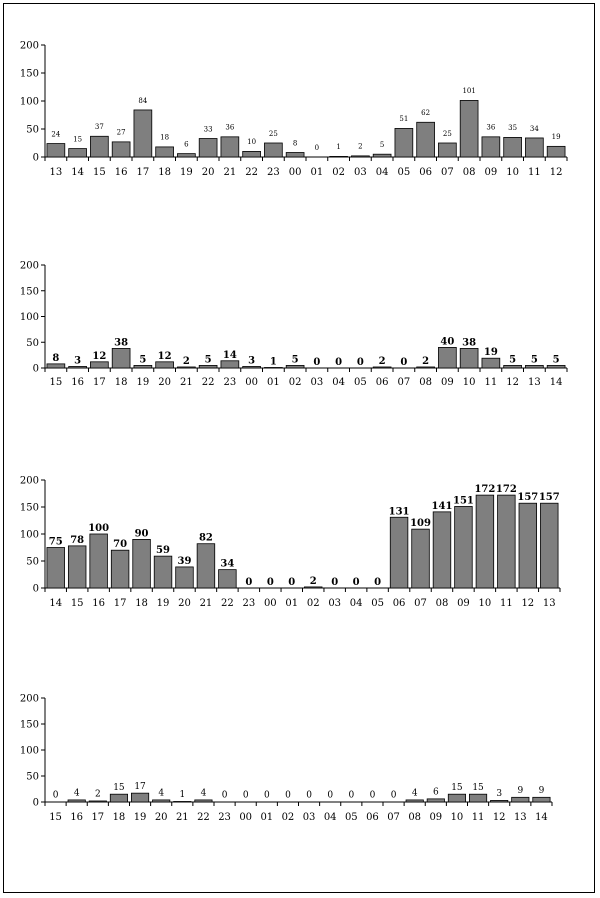  I want to click on x-tick-label: 17, so click(120, 603).